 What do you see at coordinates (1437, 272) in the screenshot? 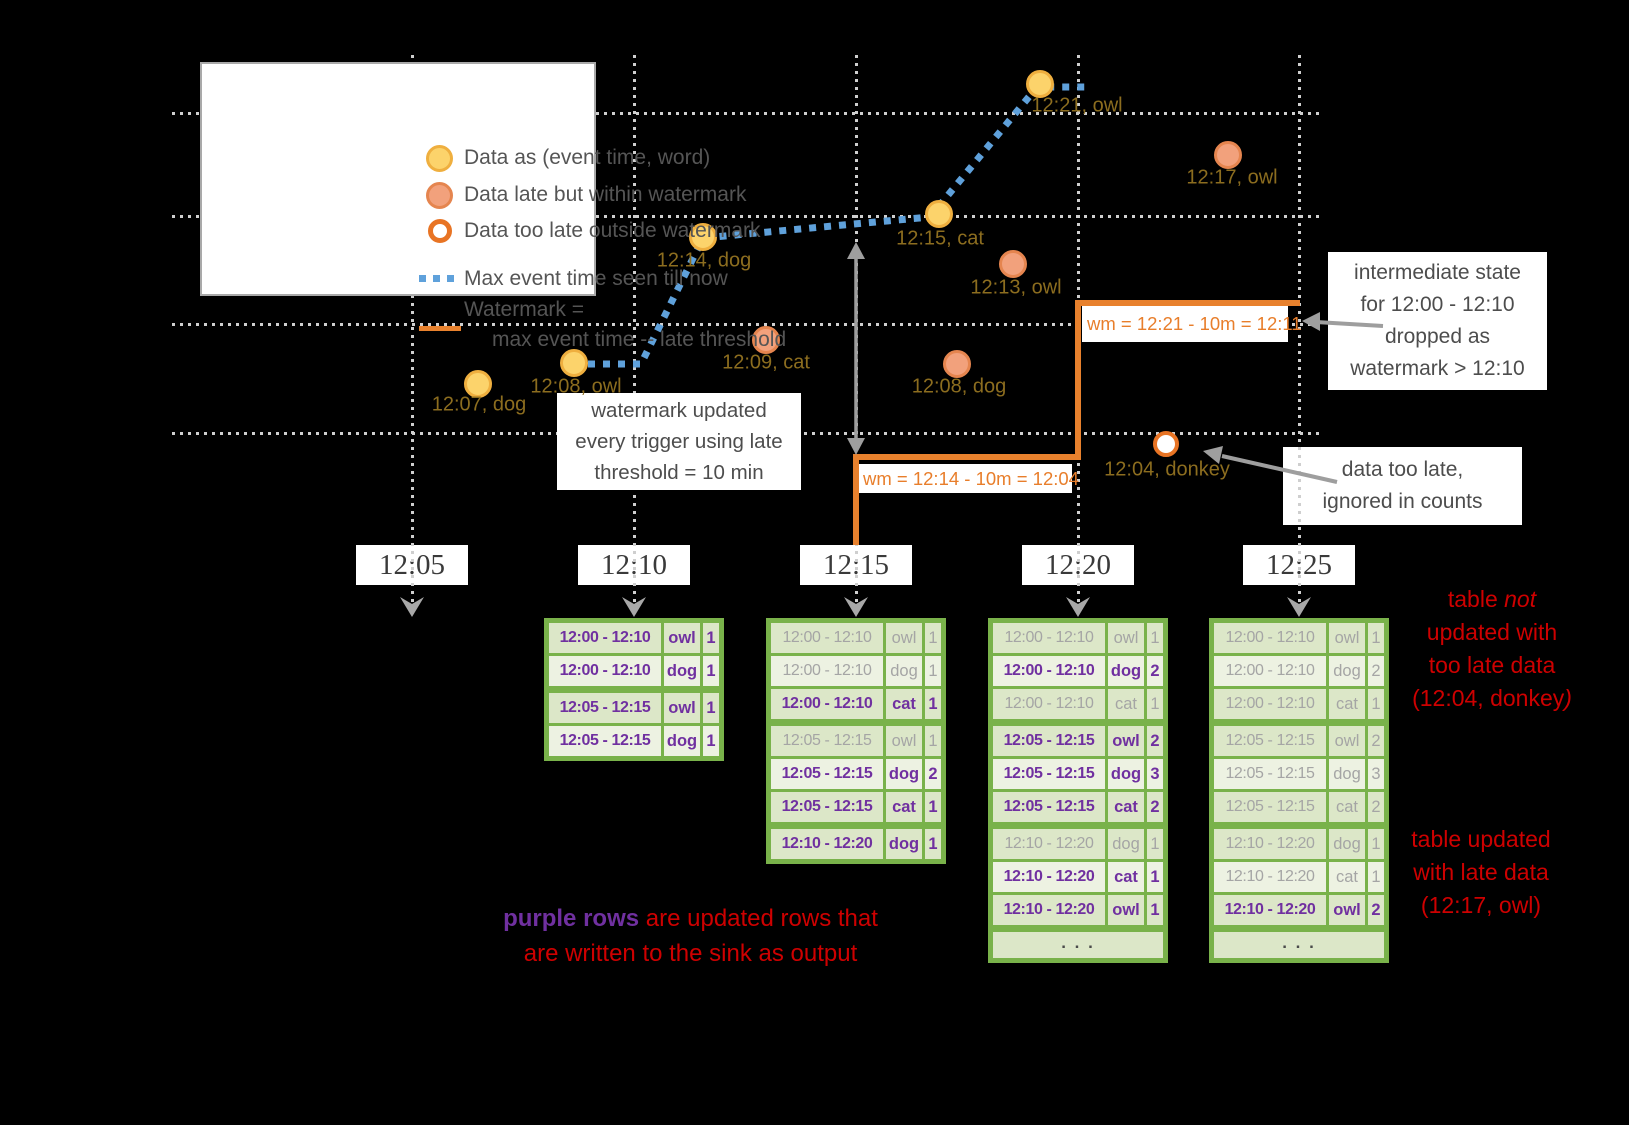
I see `text-line: intermediate state` at bounding box center [1437, 272].